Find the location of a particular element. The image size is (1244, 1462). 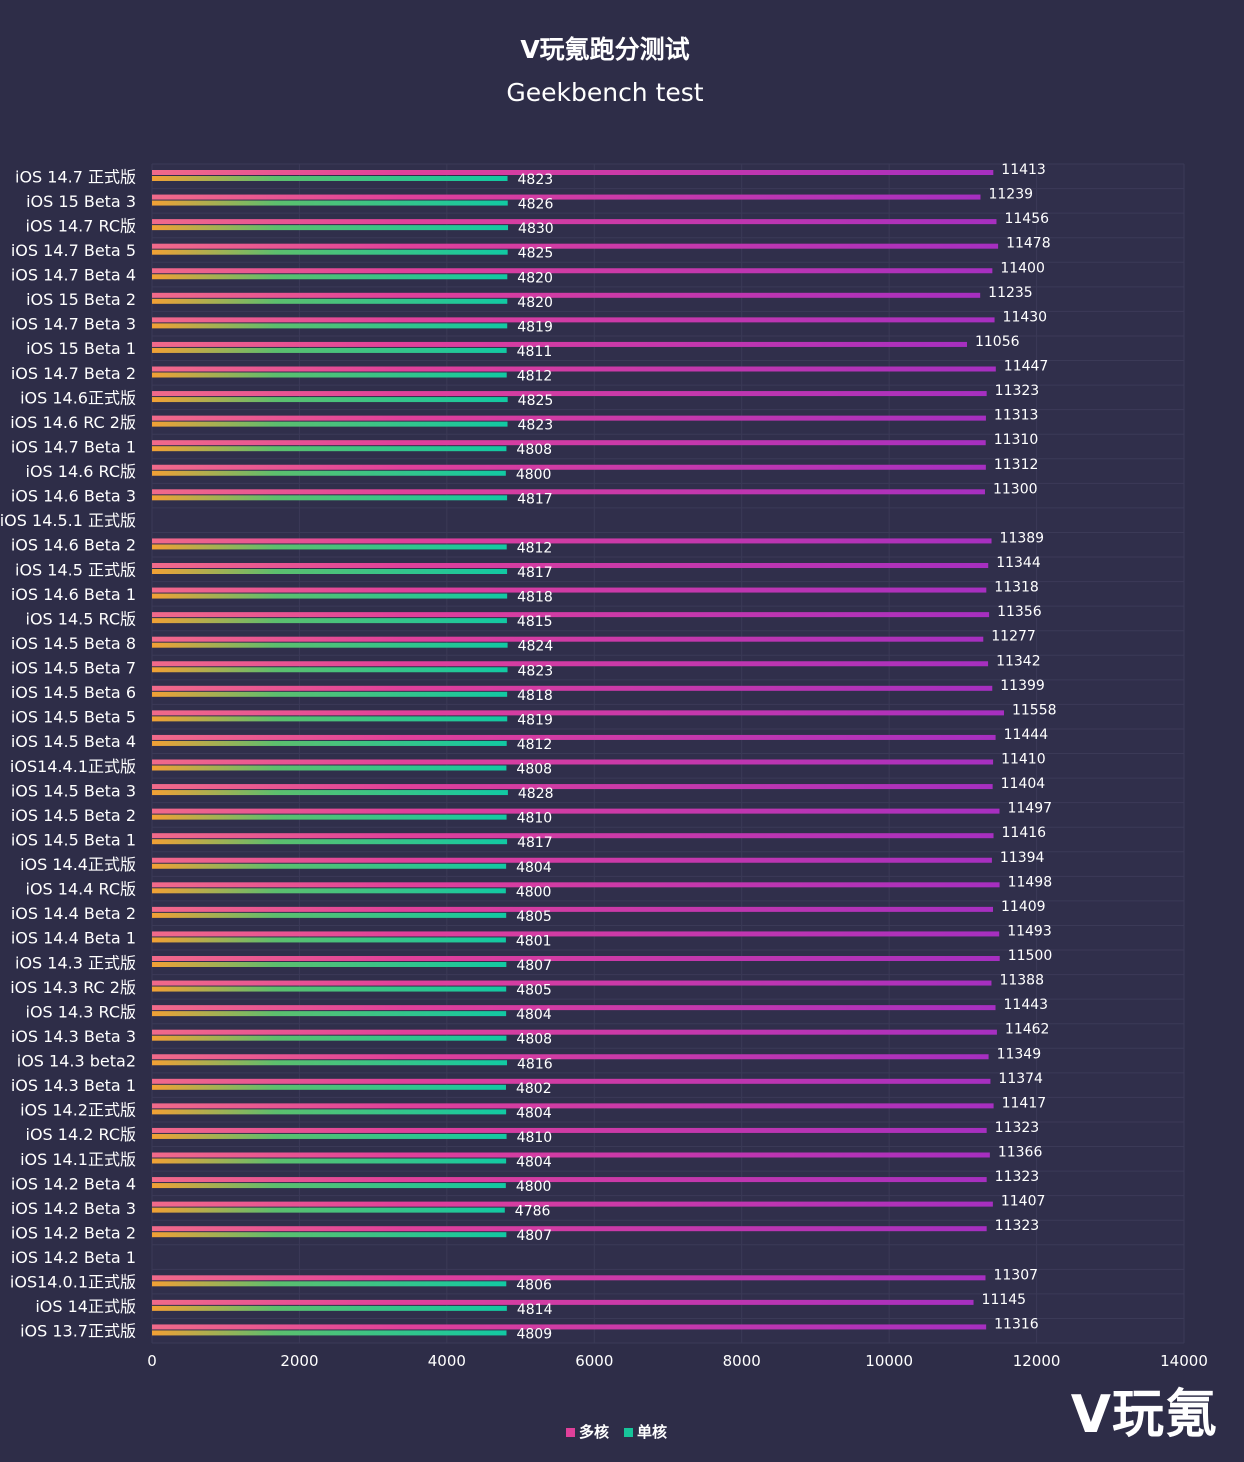

data-label-multi-core: 11356 is located at coordinates (1019, 612).